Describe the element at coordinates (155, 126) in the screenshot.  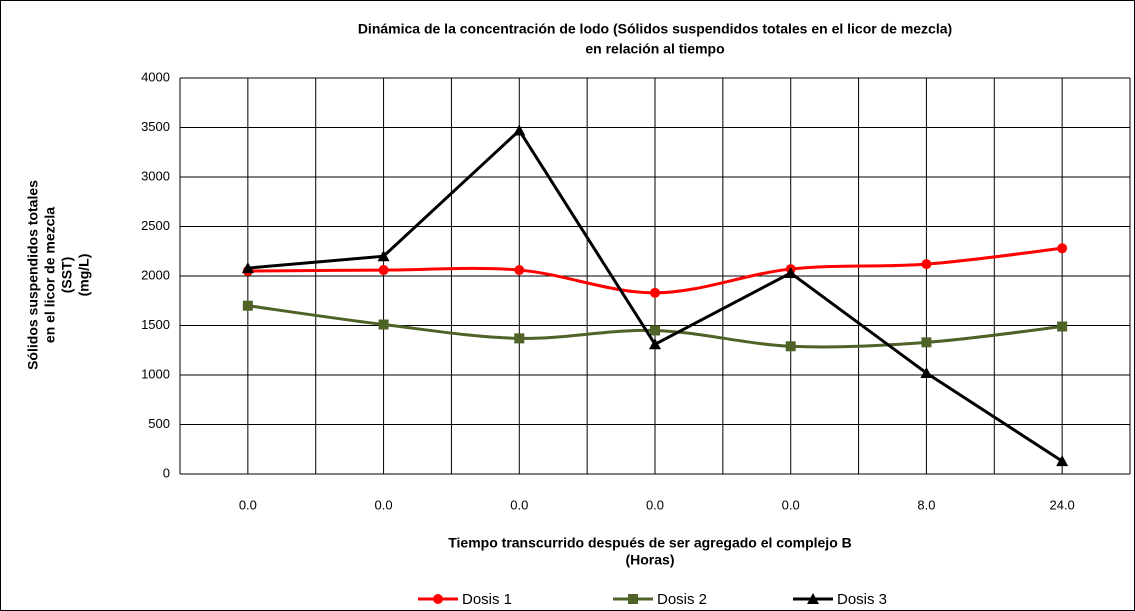
I see `y-tick-label: 3500` at that location.